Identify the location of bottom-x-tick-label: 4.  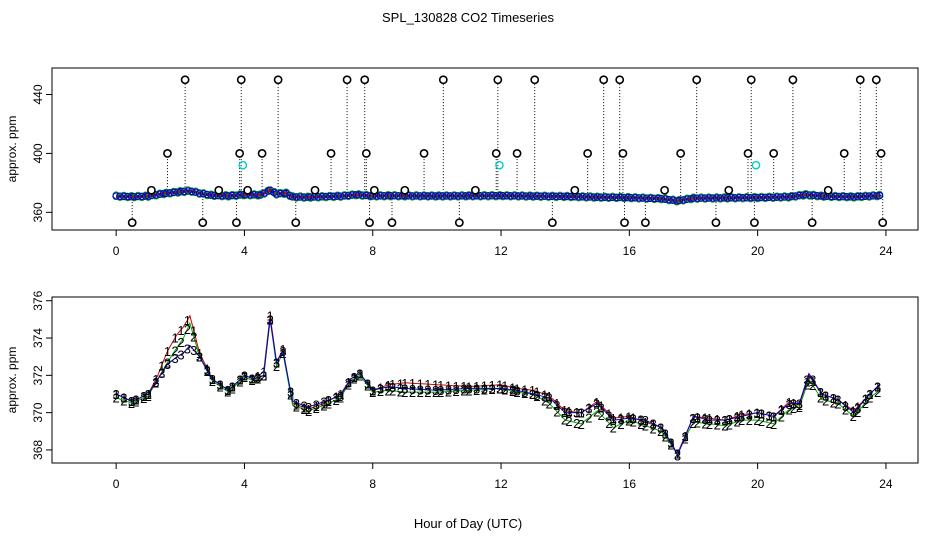
(244, 484).